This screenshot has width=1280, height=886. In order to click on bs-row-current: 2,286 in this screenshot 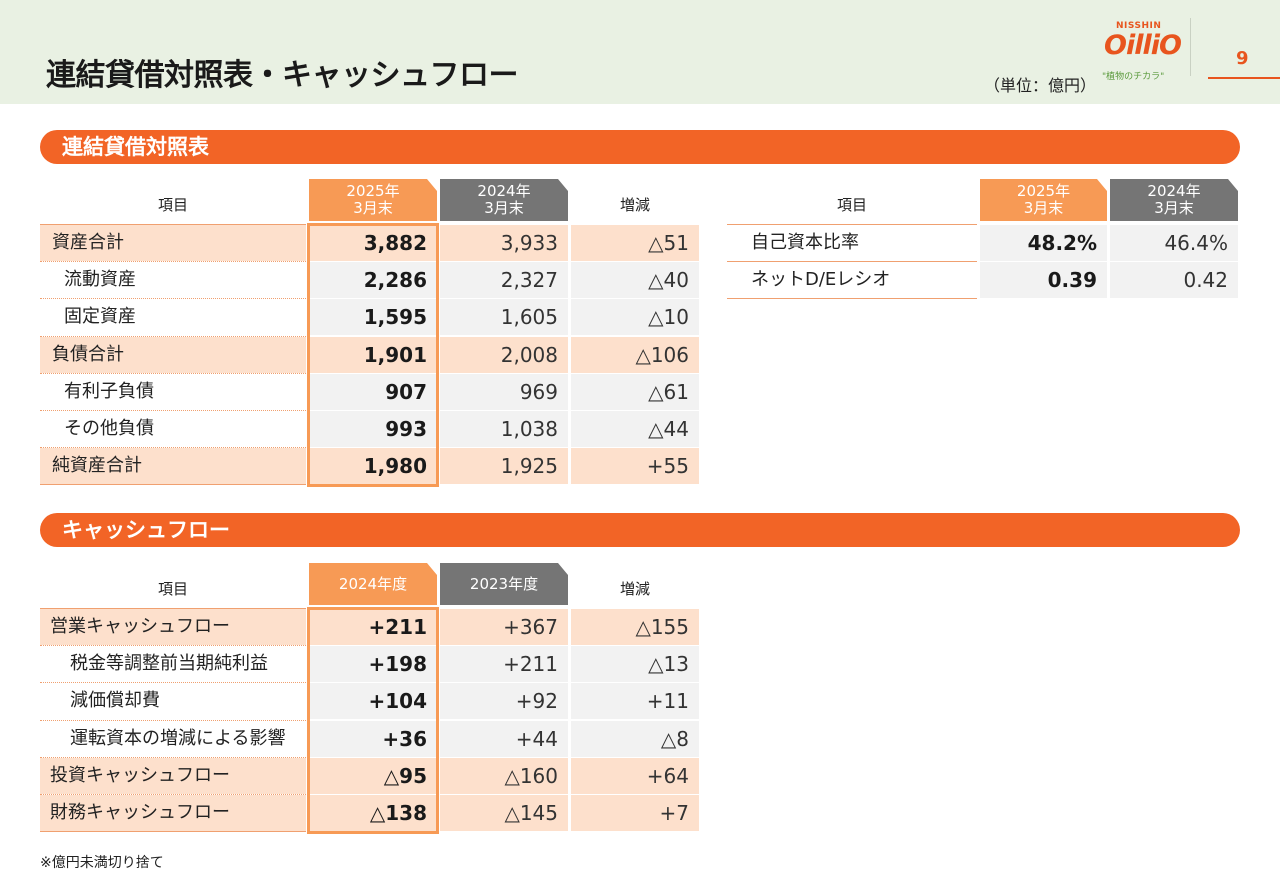, I will do `click(373, 280)`.